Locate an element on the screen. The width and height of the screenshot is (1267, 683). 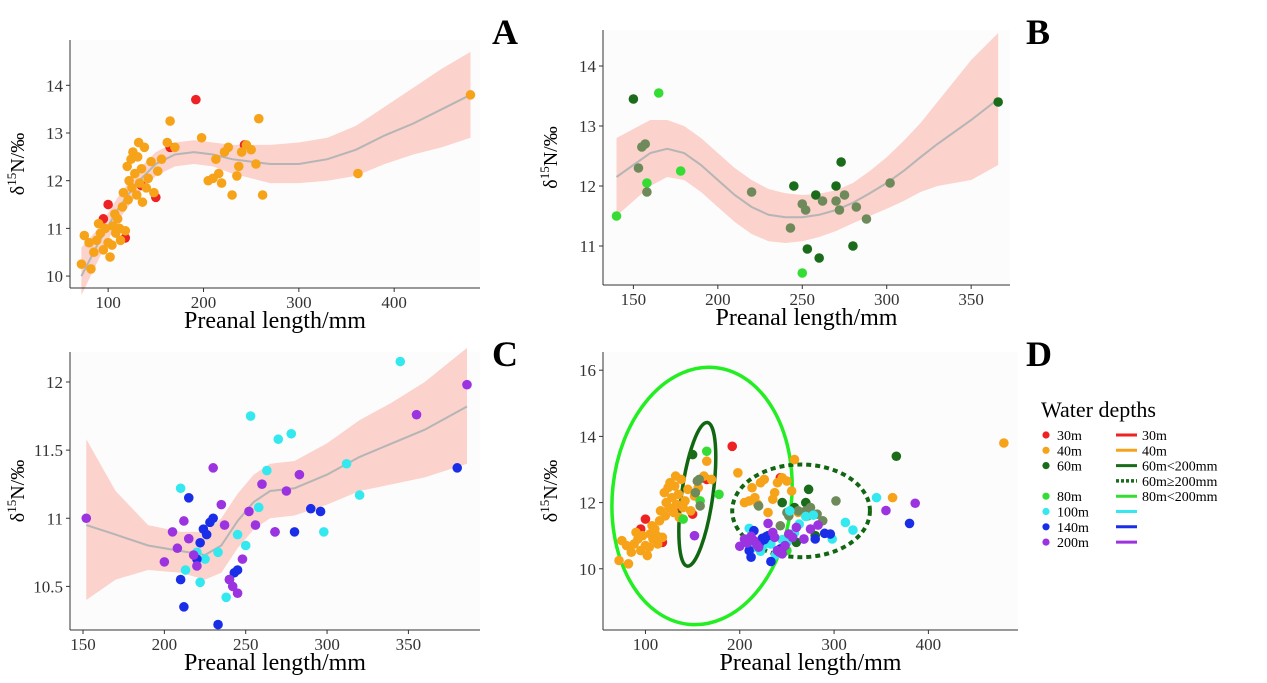
panel-tag-c: C is located at coordinates (505, 354).